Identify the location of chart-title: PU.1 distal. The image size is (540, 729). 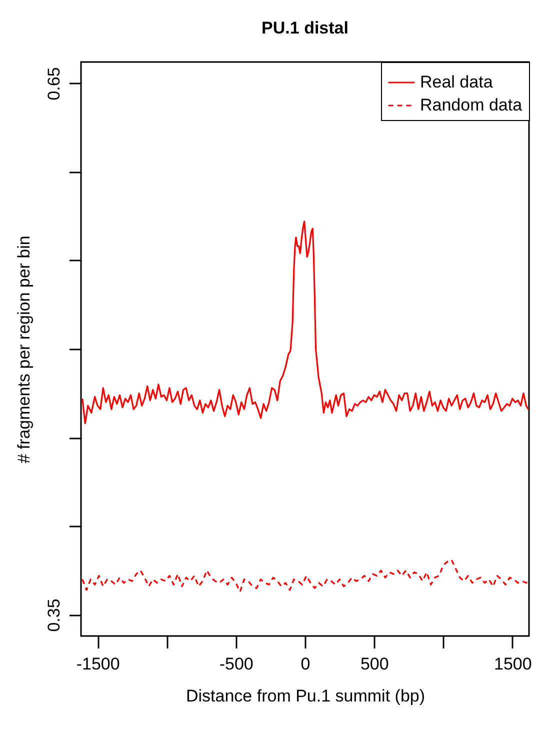
(305, 28).